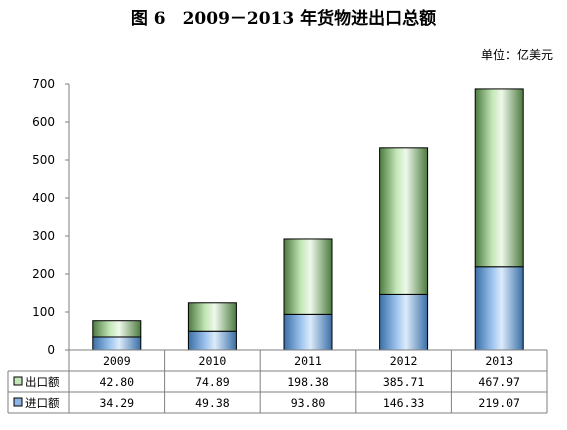 The image size is (567, 430). I want to click on data-label: 467.97, so click(499, 382).